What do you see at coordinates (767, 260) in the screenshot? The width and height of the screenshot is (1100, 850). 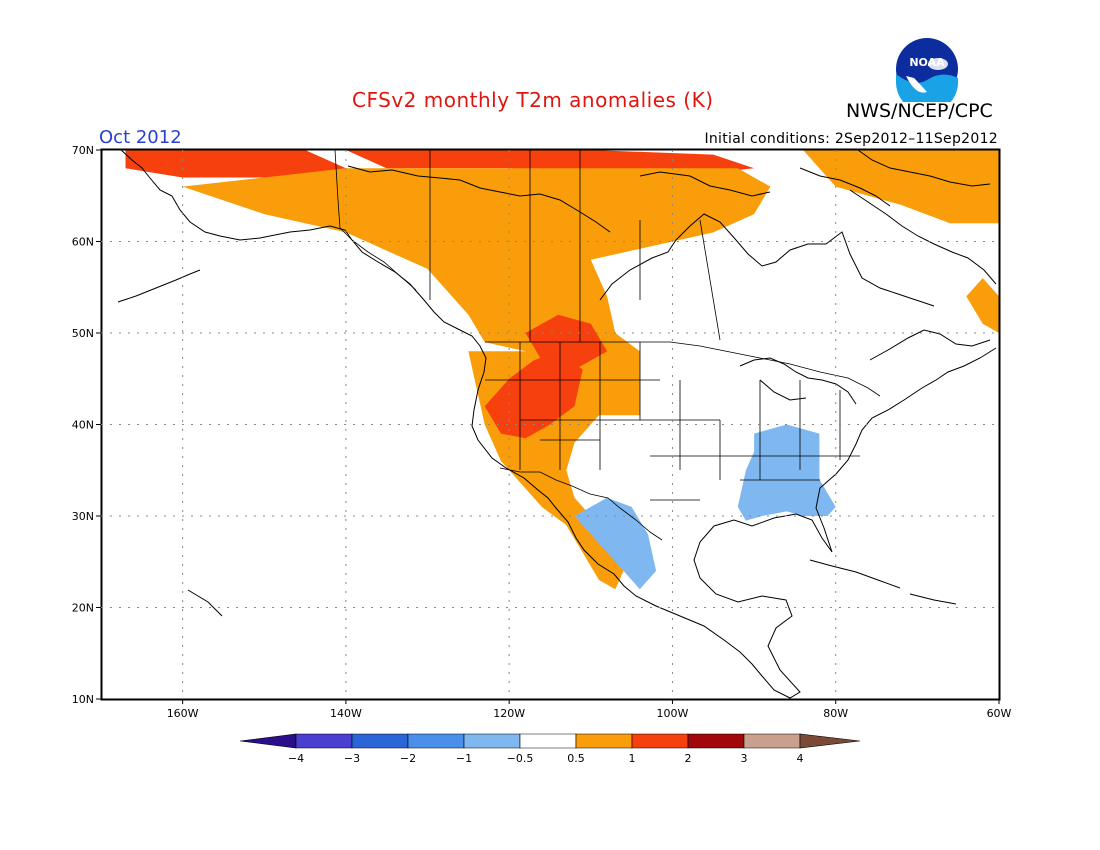 I see `coastline-hudson-bay` at bounding box center [767, 260].